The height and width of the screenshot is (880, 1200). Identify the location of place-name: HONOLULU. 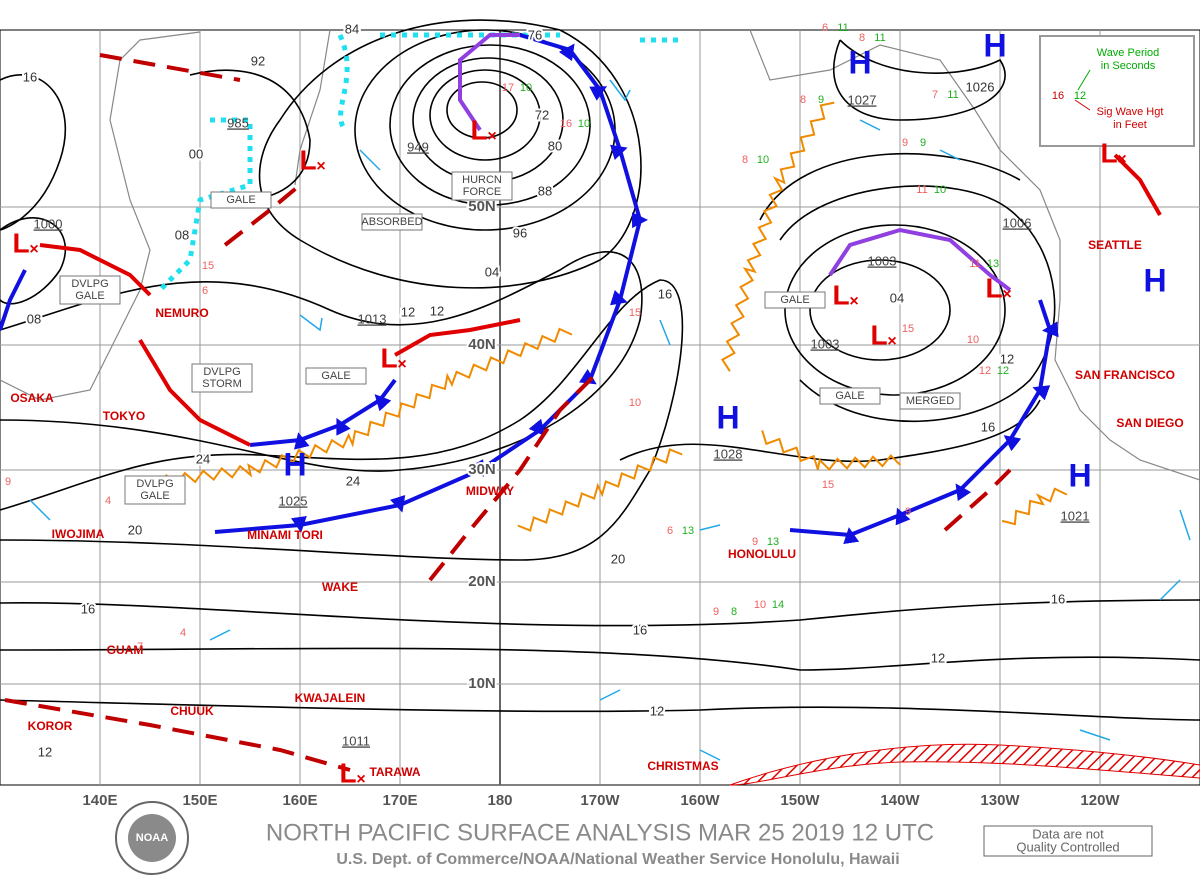
(762, 554).